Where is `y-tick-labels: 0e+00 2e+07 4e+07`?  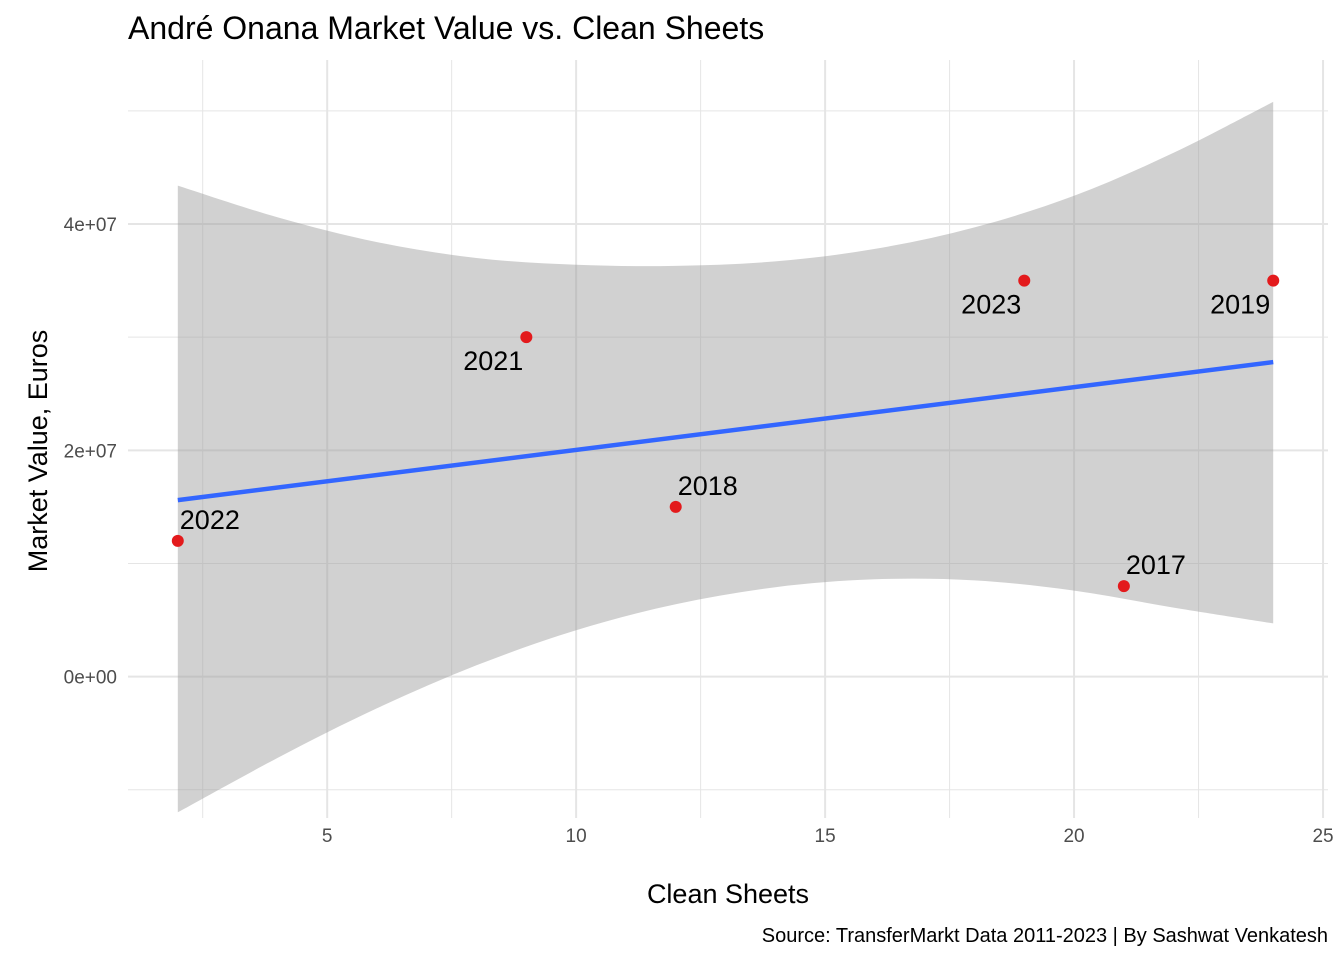
y-tick-labels: 0e+00 2e+07 4e+07 is located at coordinates (90, 452).